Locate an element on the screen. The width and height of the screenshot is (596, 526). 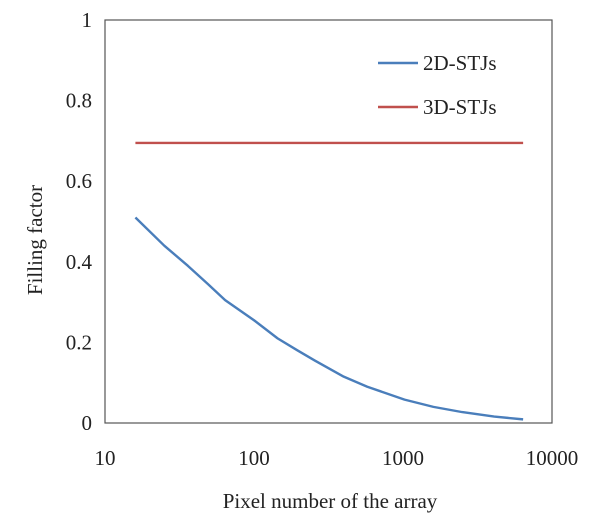
x-tick-label: 100 is located at coordinates (254, 458).